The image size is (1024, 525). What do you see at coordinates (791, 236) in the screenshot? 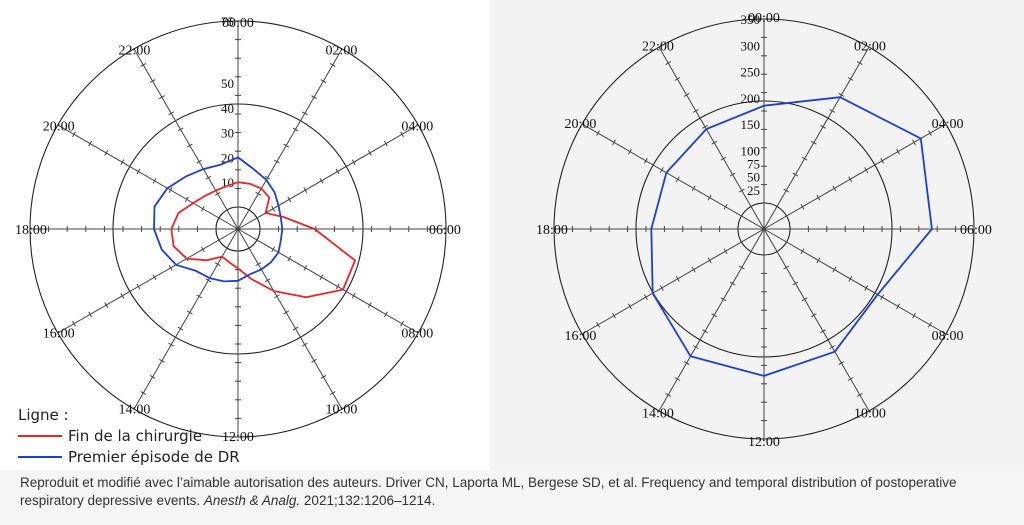
I see `series-line` at bounding box center [791, 236].